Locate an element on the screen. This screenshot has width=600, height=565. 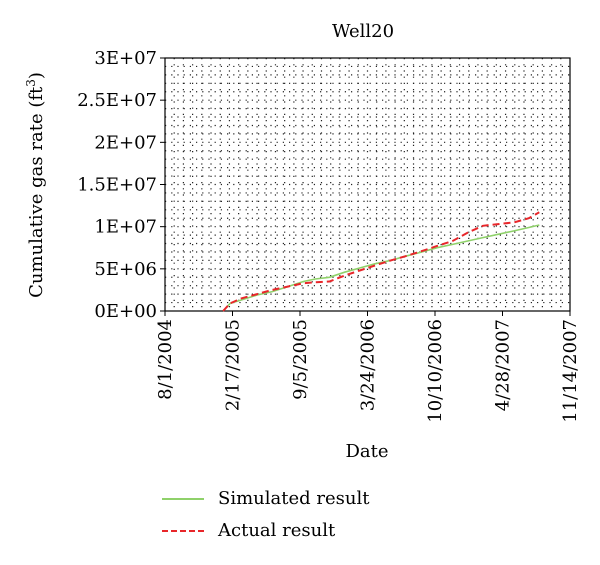
legend-label-simulated: Simulated result is located at coordinates (294, 498).